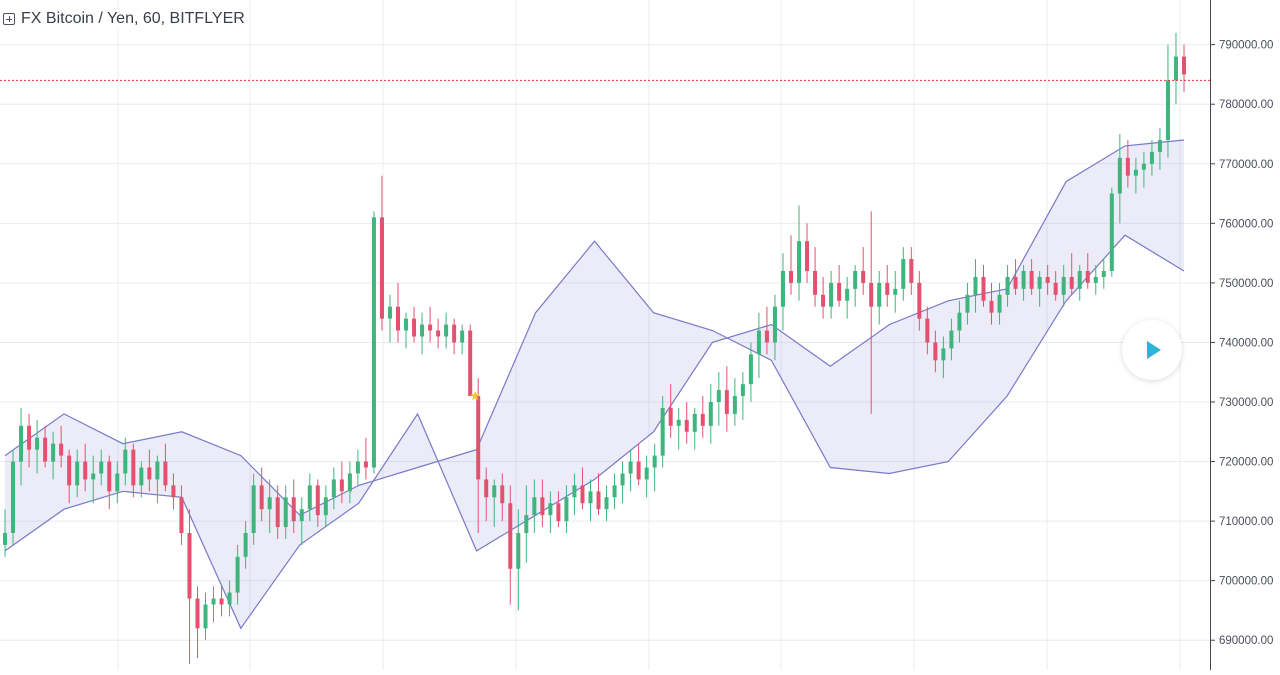  I want to click on tick-label: 750000.00, so click(1246, 284).